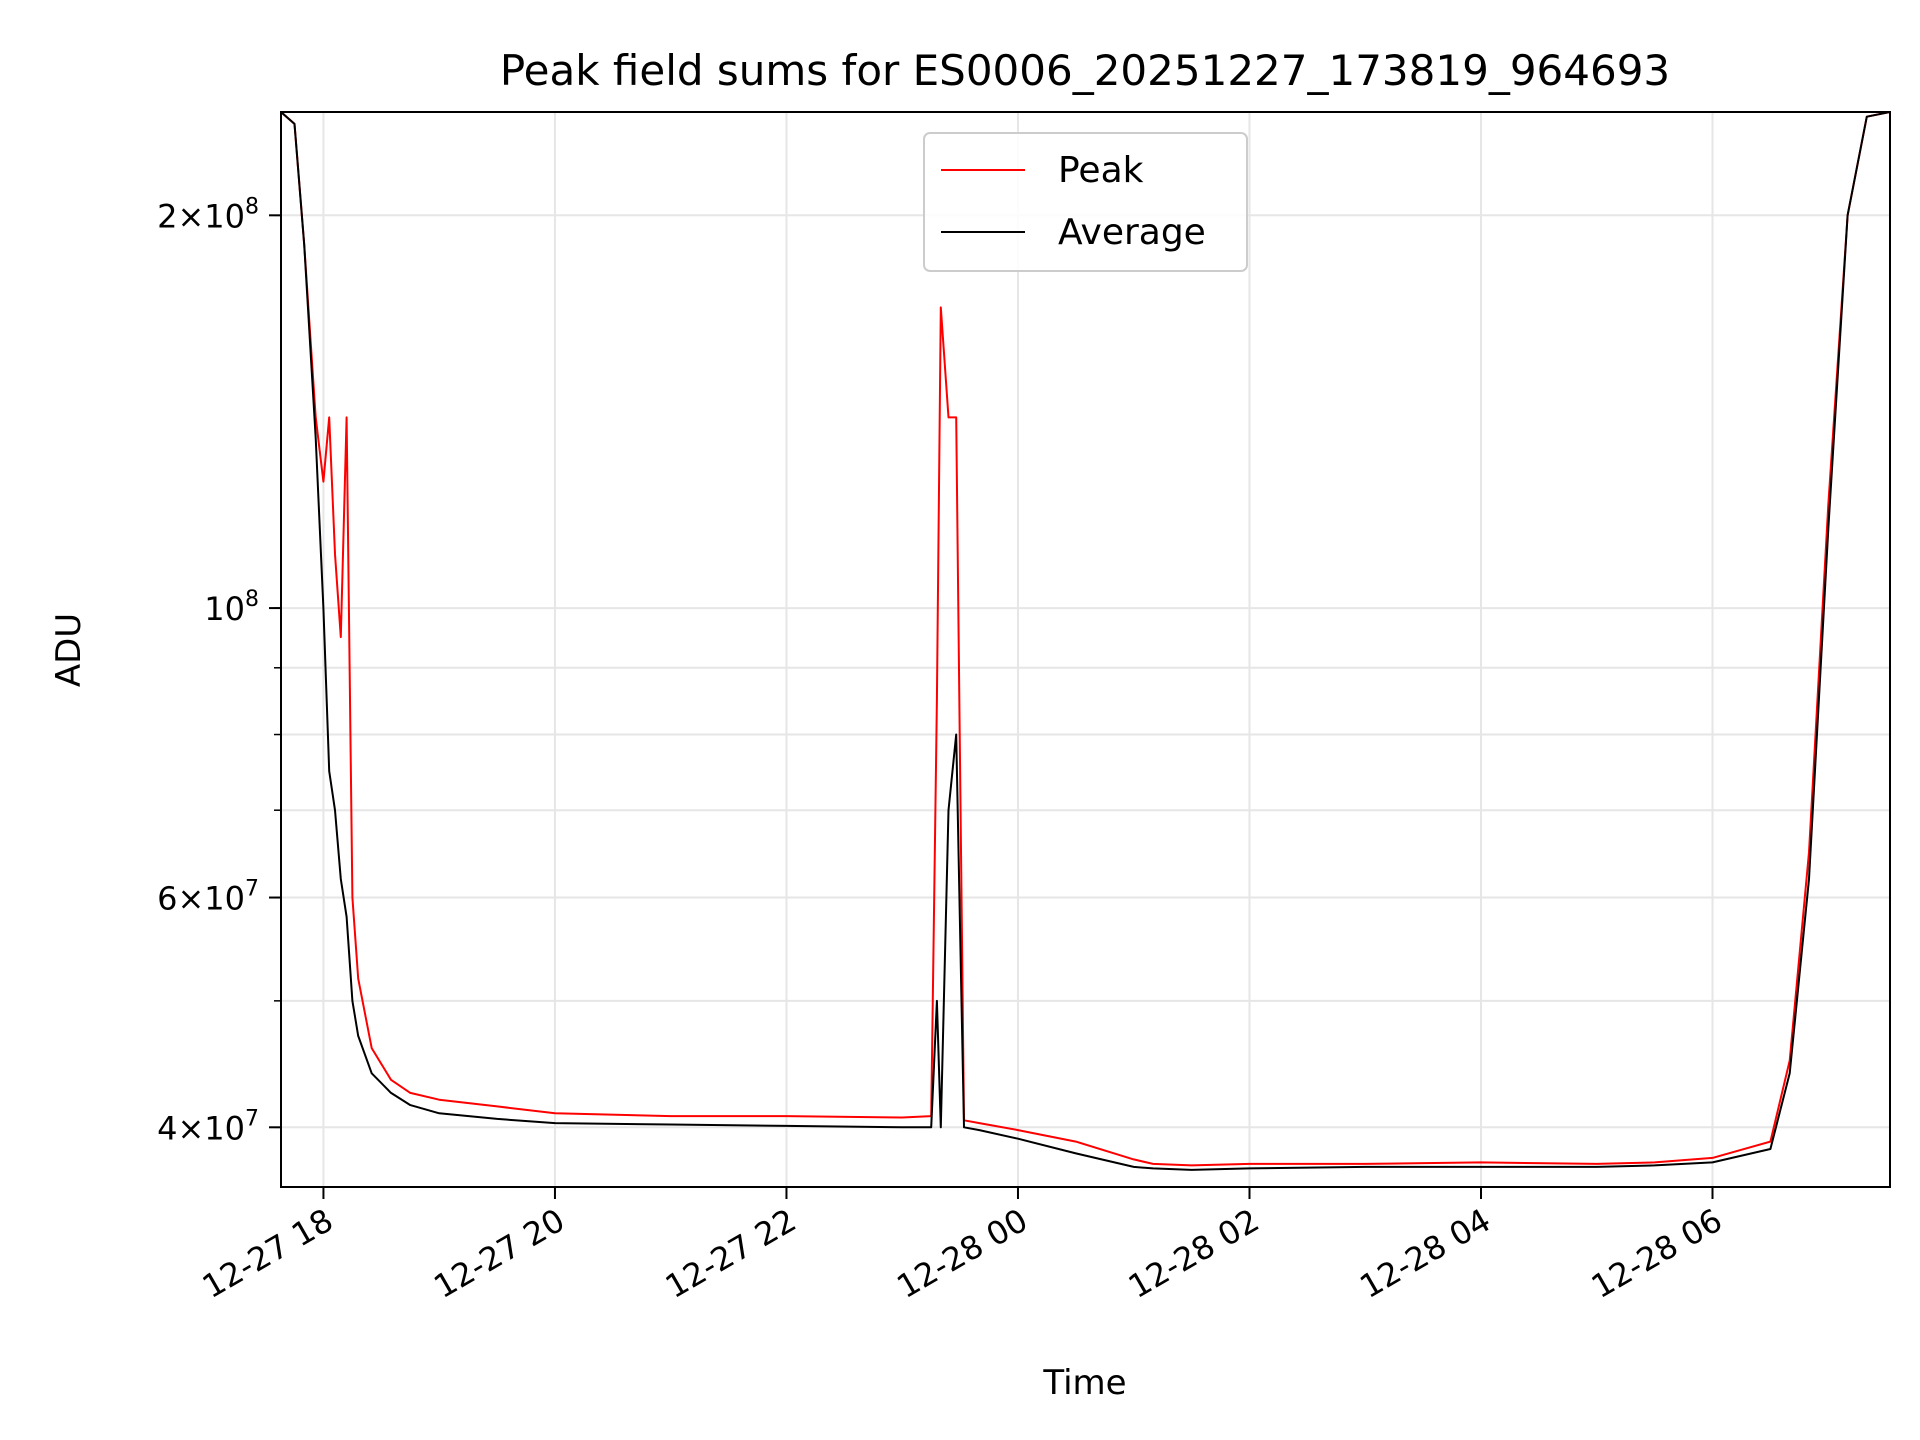  What do you see at coordinates (1425, 1253) in the screenshot?
I see `x-tick-label: 12-28 04` at bounding box center [1425, 1253].